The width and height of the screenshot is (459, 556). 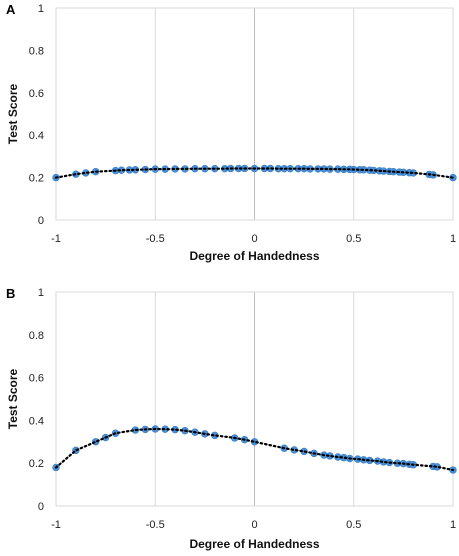 I want to click on panel-label: B, so click(x=10, y=293).